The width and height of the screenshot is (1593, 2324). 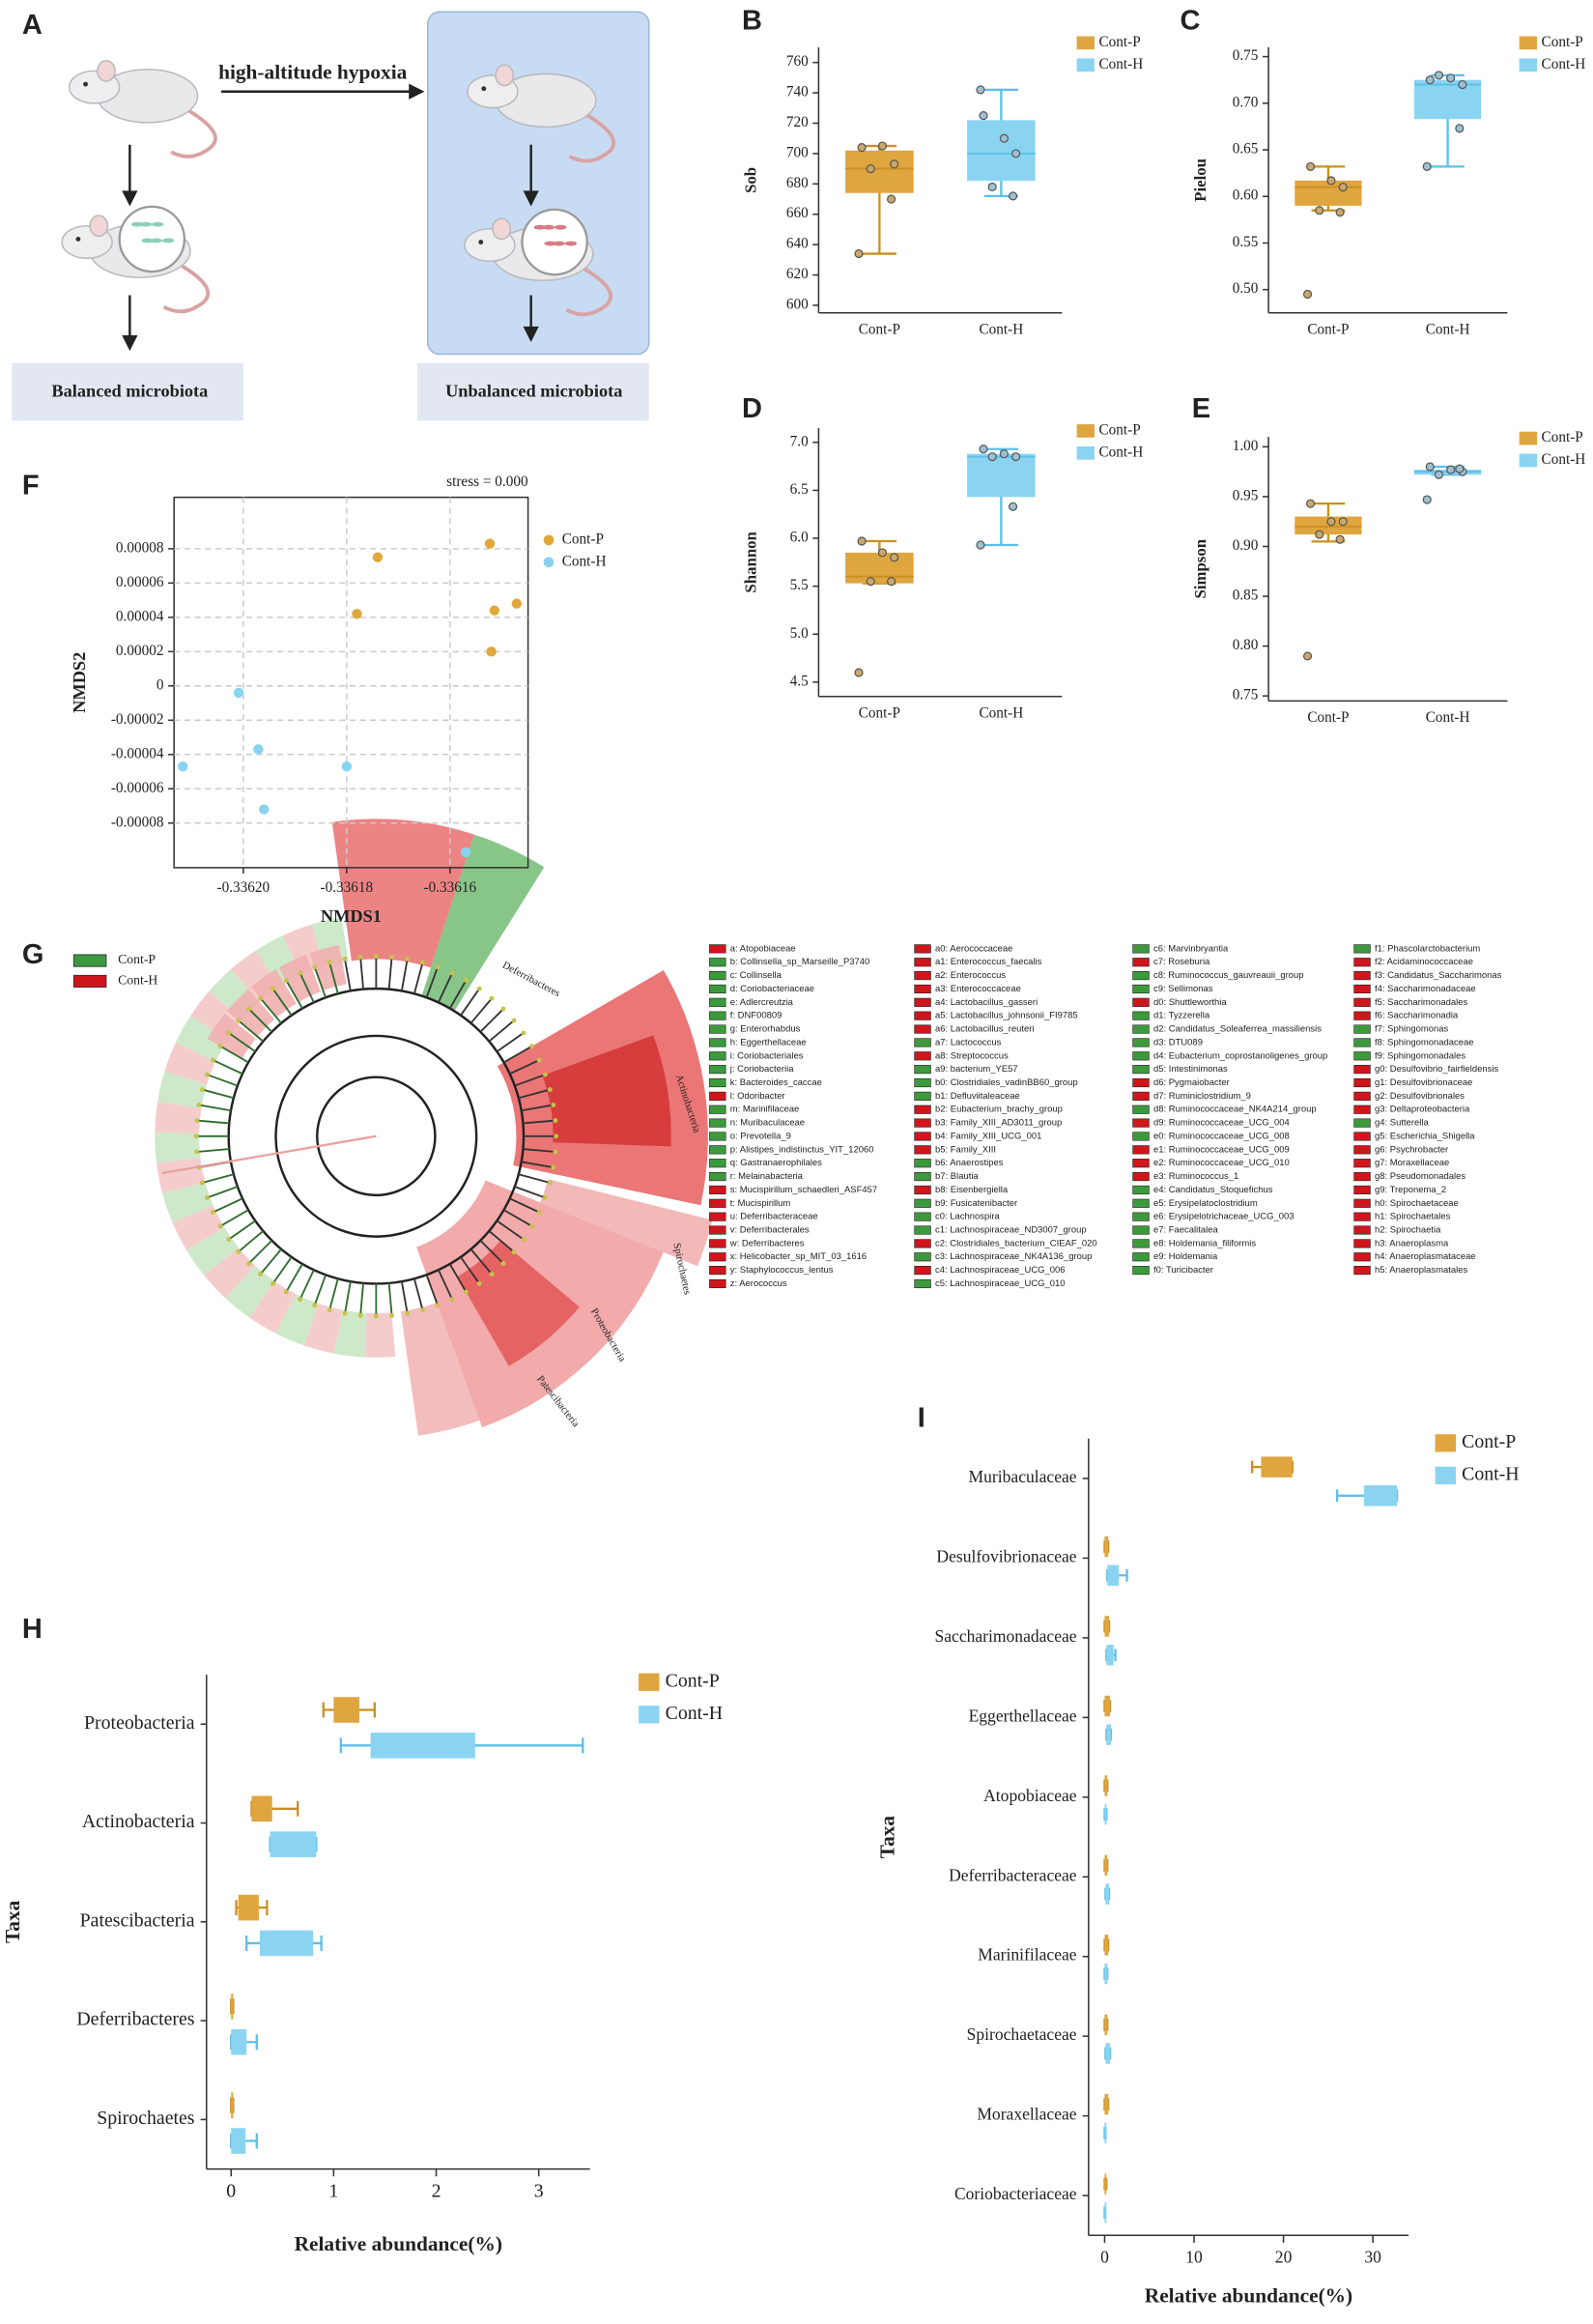 What do you see at coordinates (487, 482) in the screenshot?
I see `annotation: stress = 0.000` at bounding box center [487, 482].